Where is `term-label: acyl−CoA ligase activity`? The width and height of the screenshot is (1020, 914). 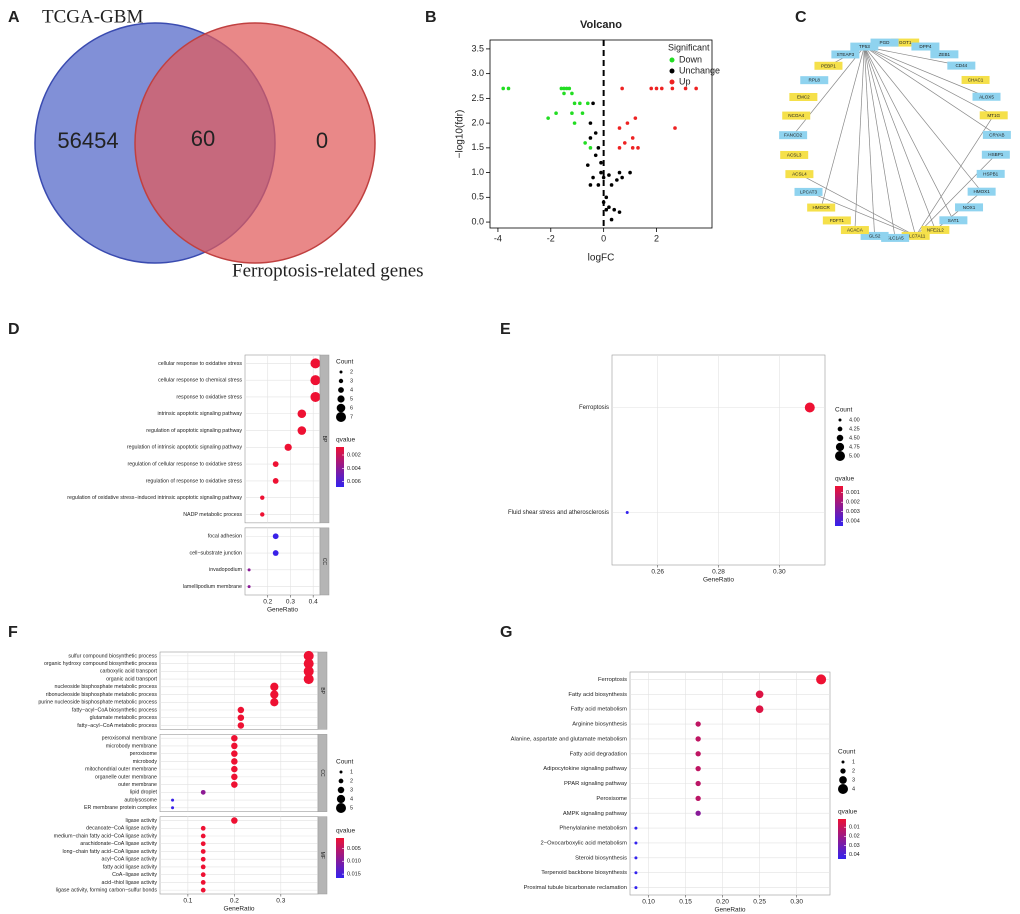 term-label: acyl−CoA ligase activity is located at coordinates (130, 860).